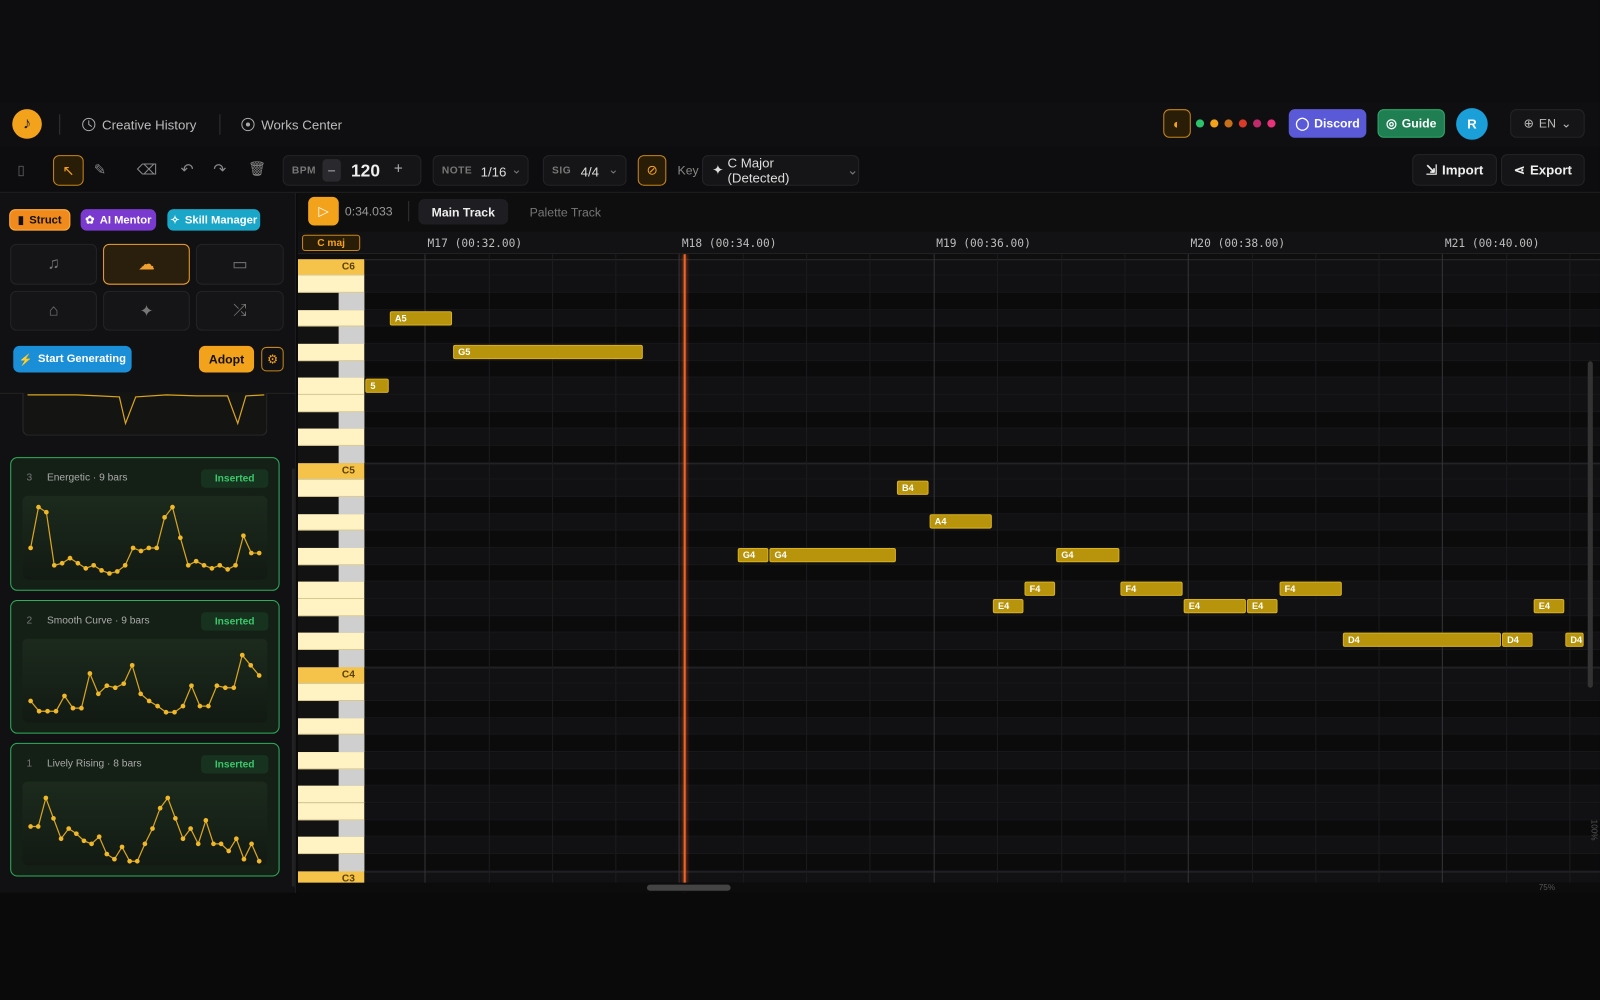 The width and height of the screenshot is (1600, 1000). I want to click on note: G5, so click(548, 352).